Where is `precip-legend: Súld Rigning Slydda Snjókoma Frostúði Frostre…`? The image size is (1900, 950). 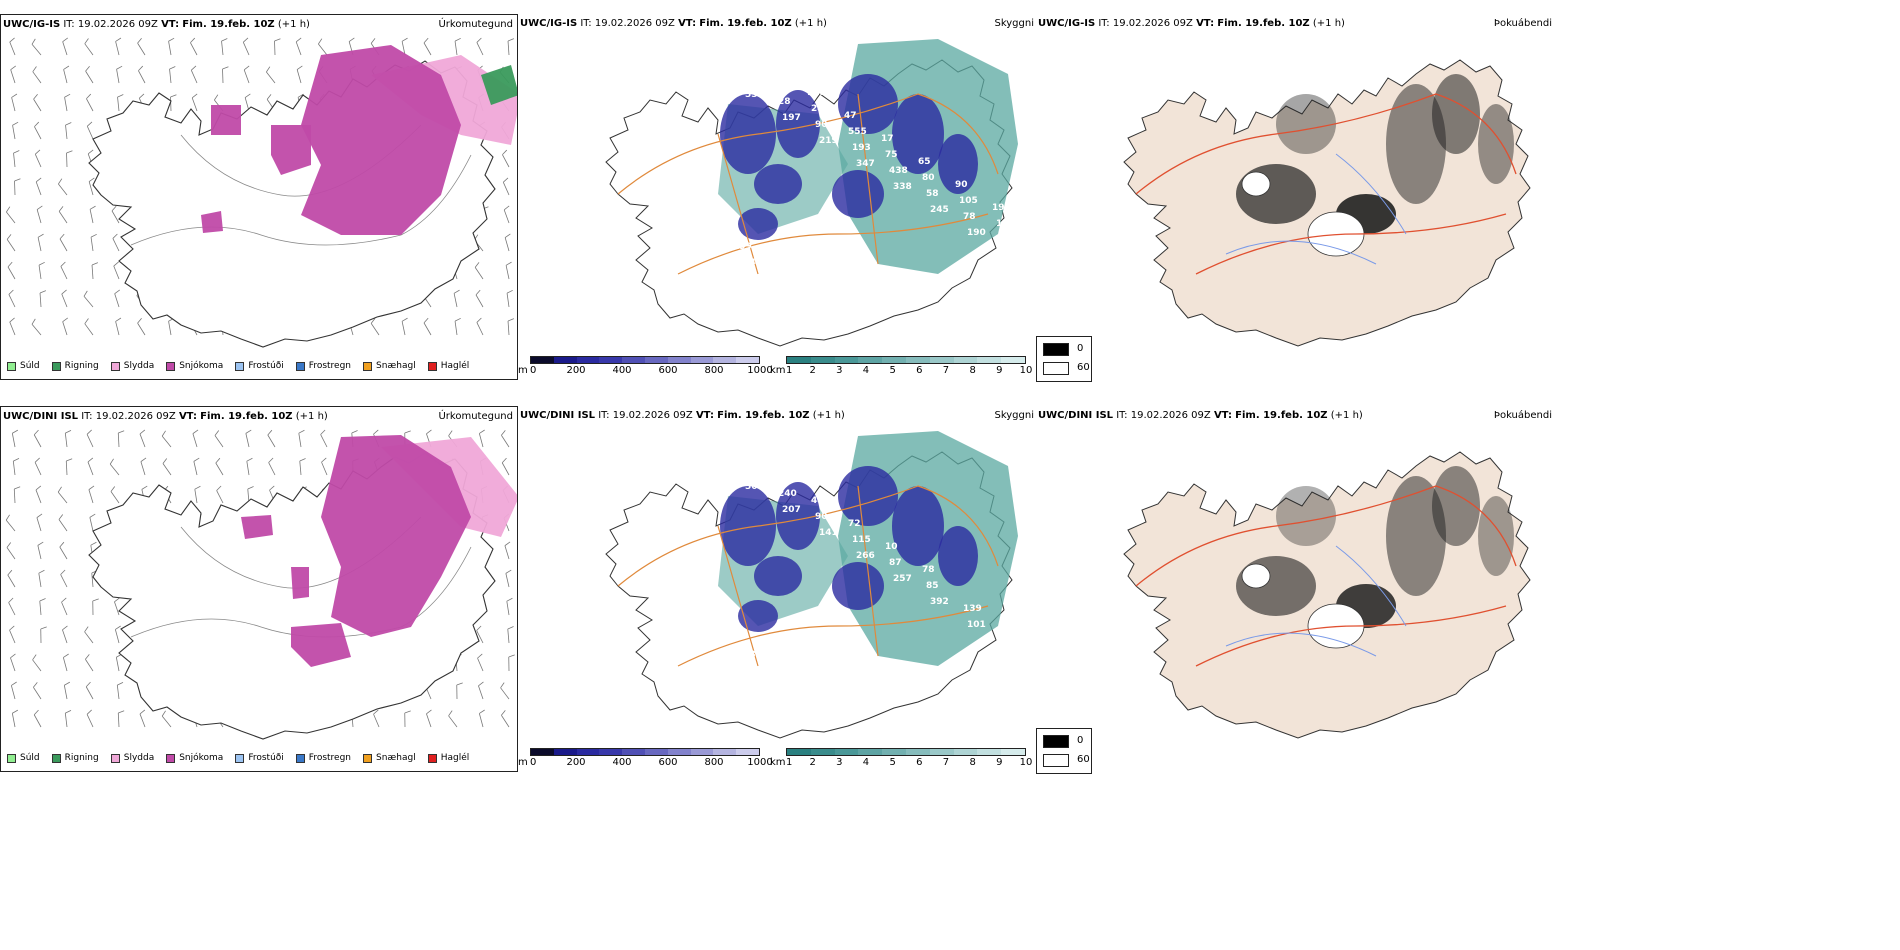 precip-legend: Súld Rigning Slydda Snjókoma Frostúði Frostre… is located at coordinates (244, 758).